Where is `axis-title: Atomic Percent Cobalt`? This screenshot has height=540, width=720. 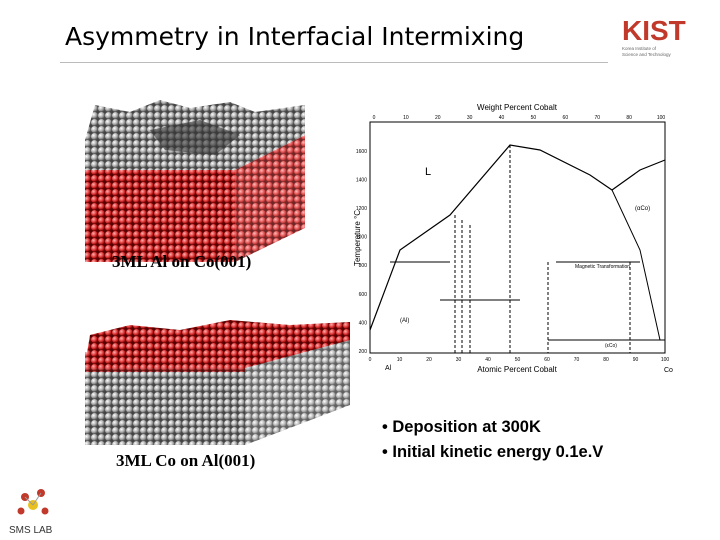 axis-title: Atomic Percent Cobalt is located at coordinates (517, 369).